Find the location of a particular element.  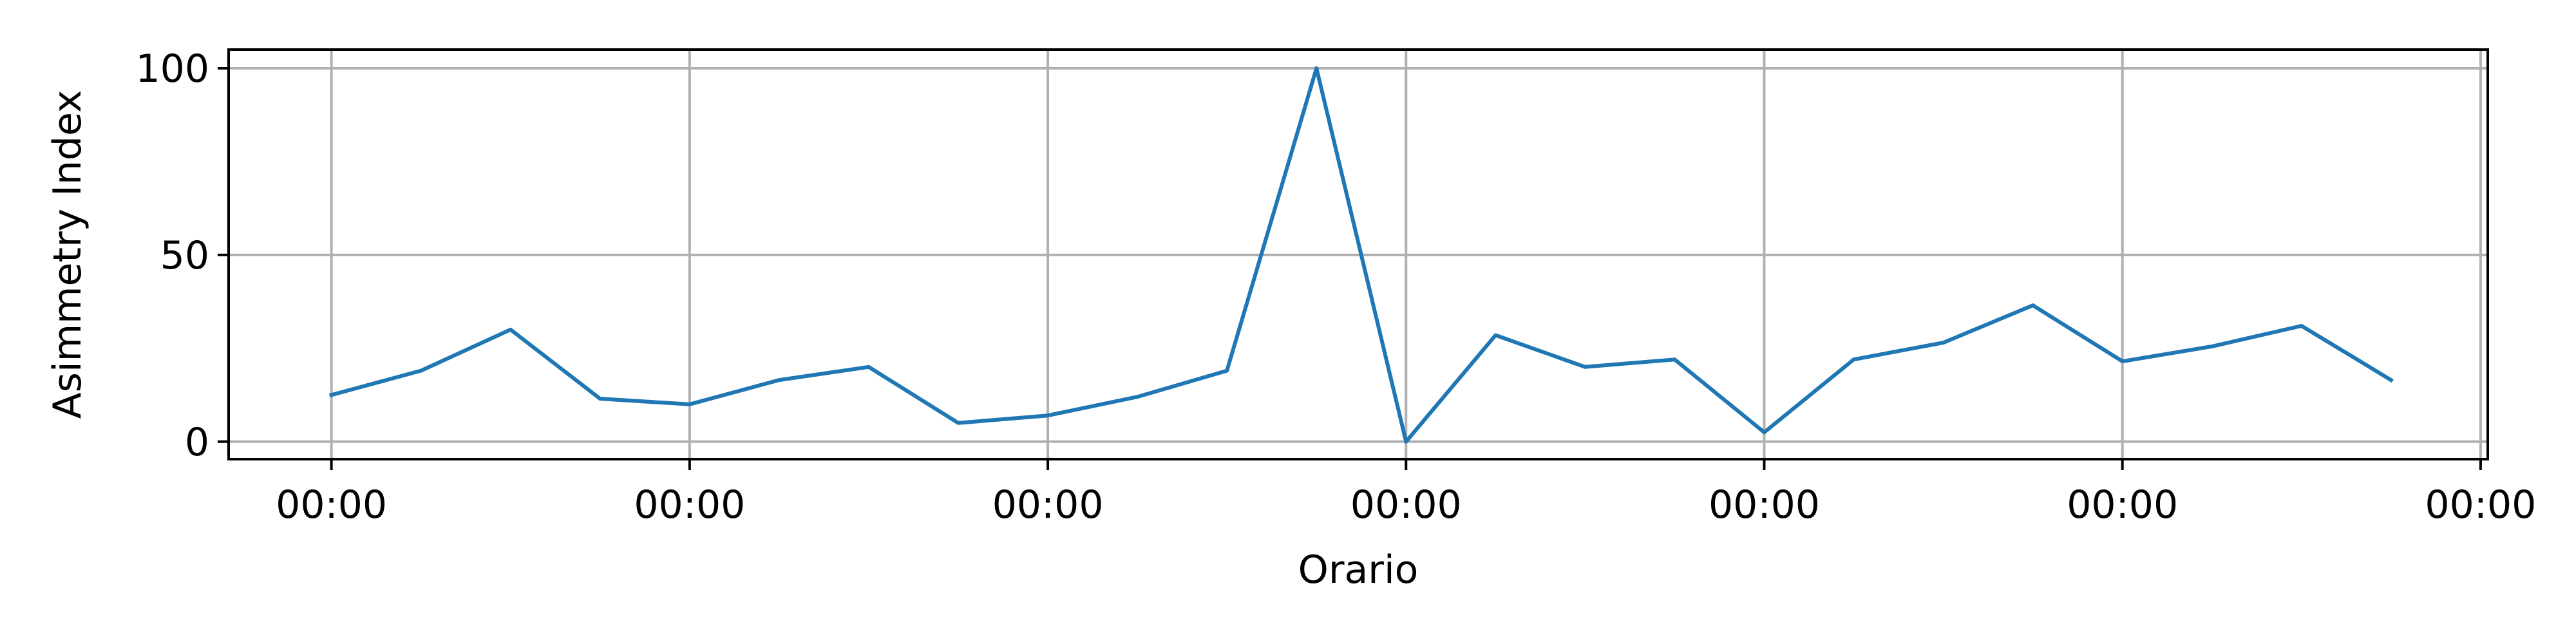

x-axis-label: Orario is located at coordinates (1358, 570).